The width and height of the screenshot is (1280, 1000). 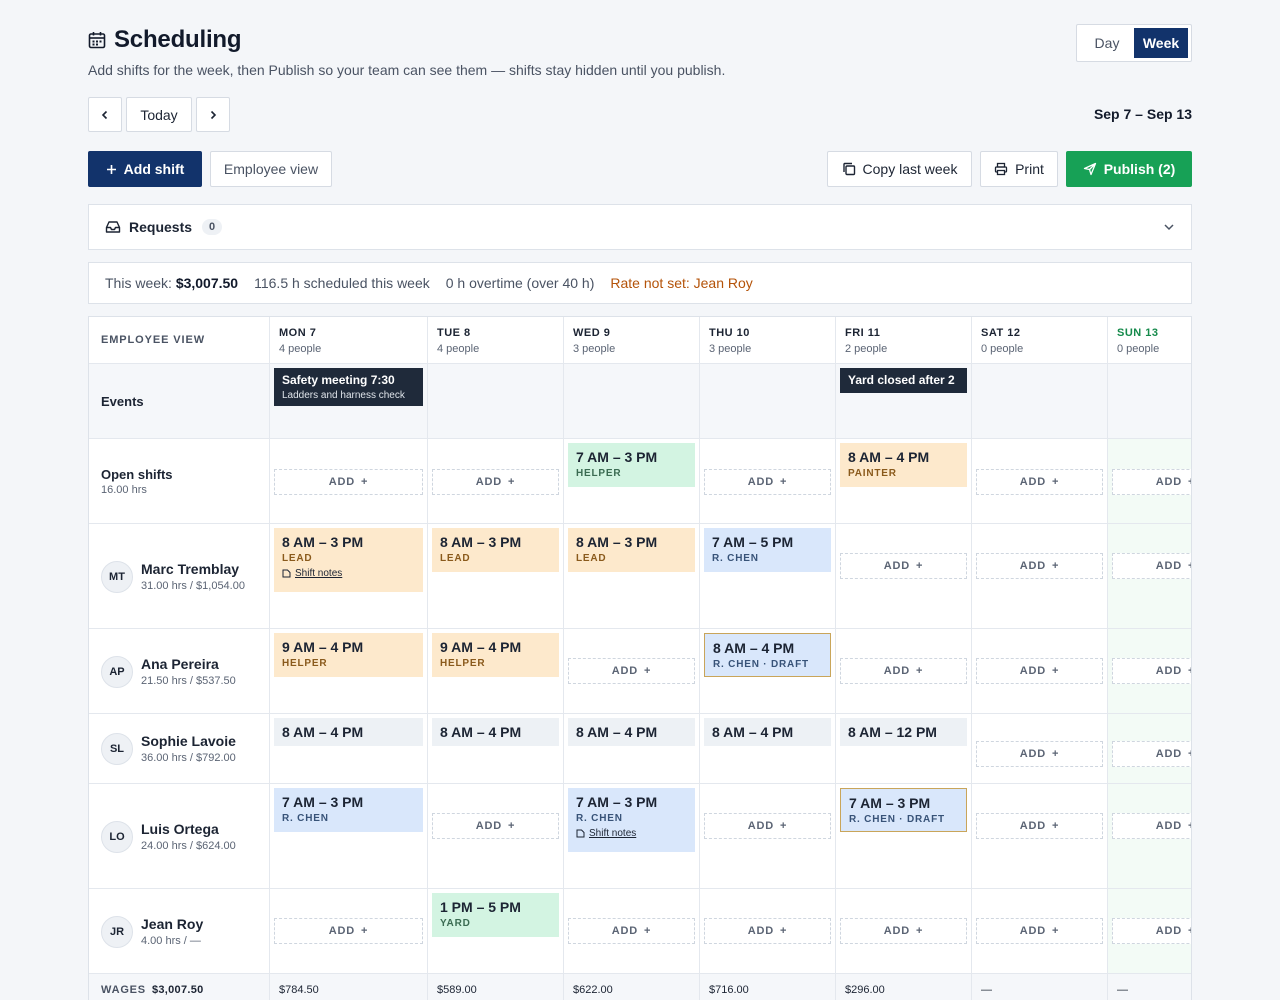 I want to click on event-yard-closed: Yard closed after 2, so click(x=903, y=380).